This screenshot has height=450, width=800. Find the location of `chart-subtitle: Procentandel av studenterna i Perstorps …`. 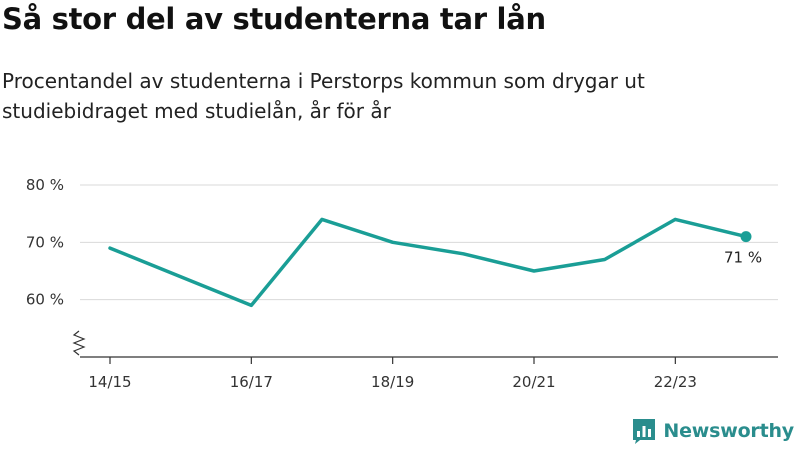

chart-subtitle: Procentandel av studenterna i Perstorps … is located at coordinates (323, 96).